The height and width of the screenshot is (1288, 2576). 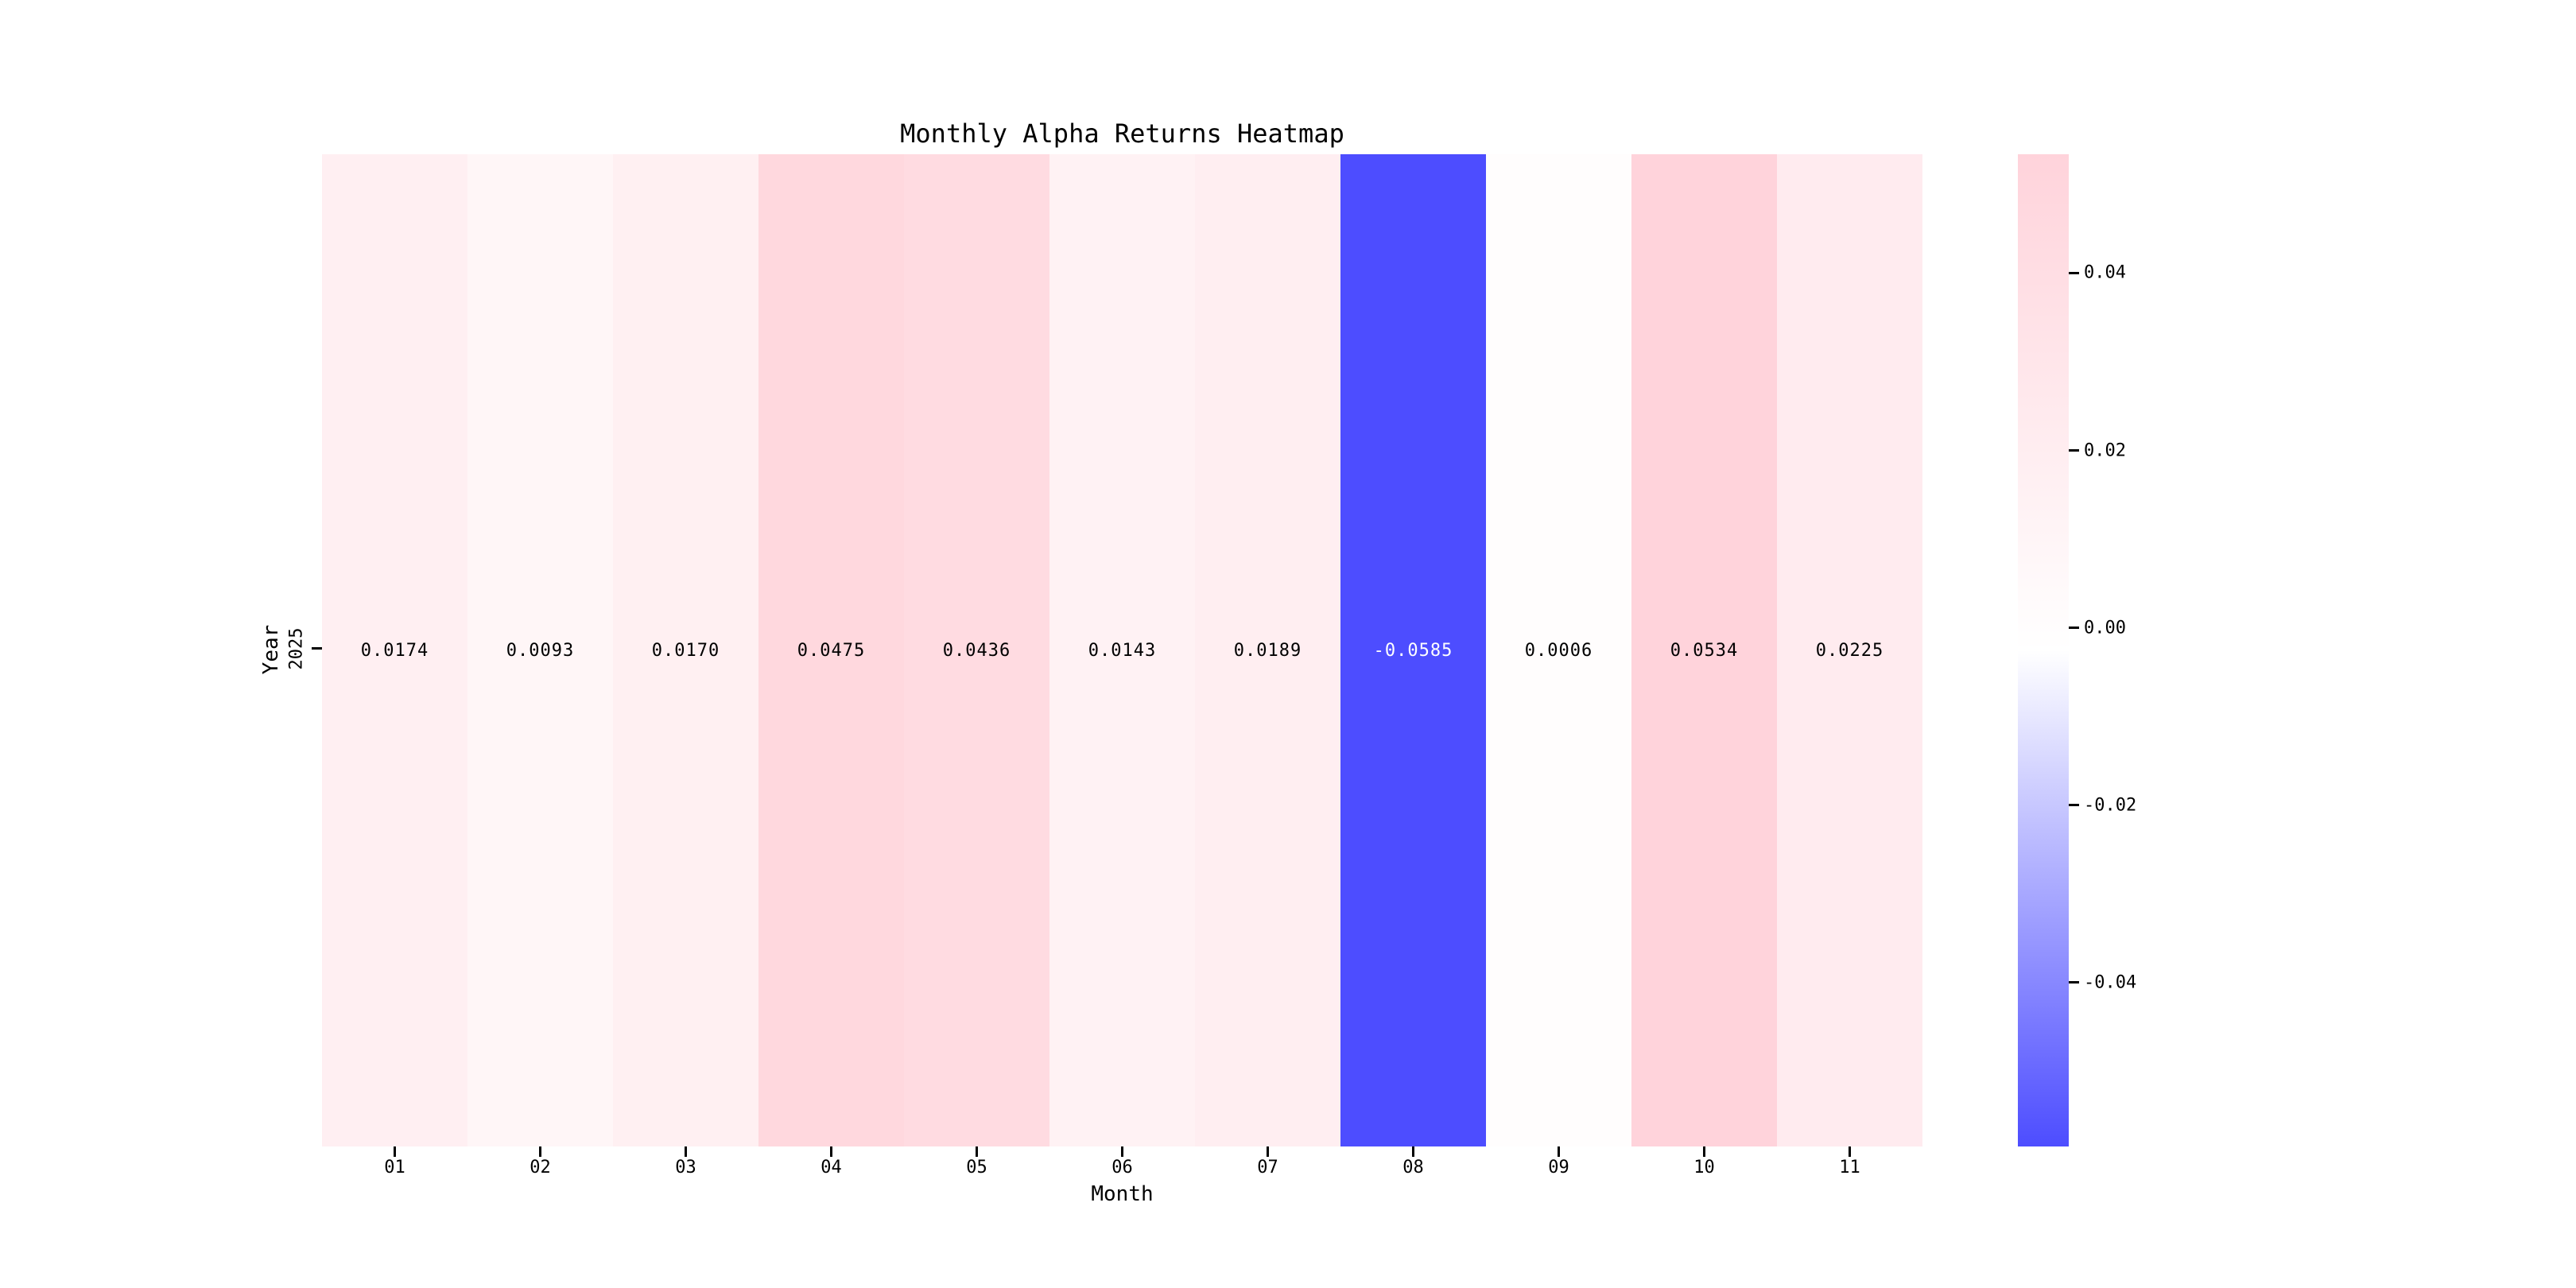 I want to click on colorbar-tick-label-0.00: 0.00, so click(x=2105, y=628).